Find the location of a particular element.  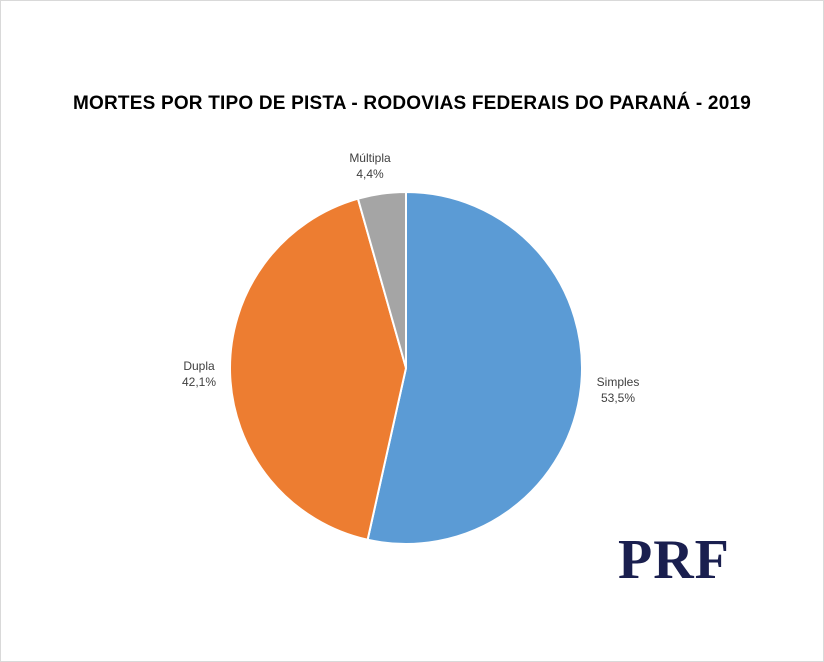

slice-name-label: Simples is located at coordinates (618, 382).